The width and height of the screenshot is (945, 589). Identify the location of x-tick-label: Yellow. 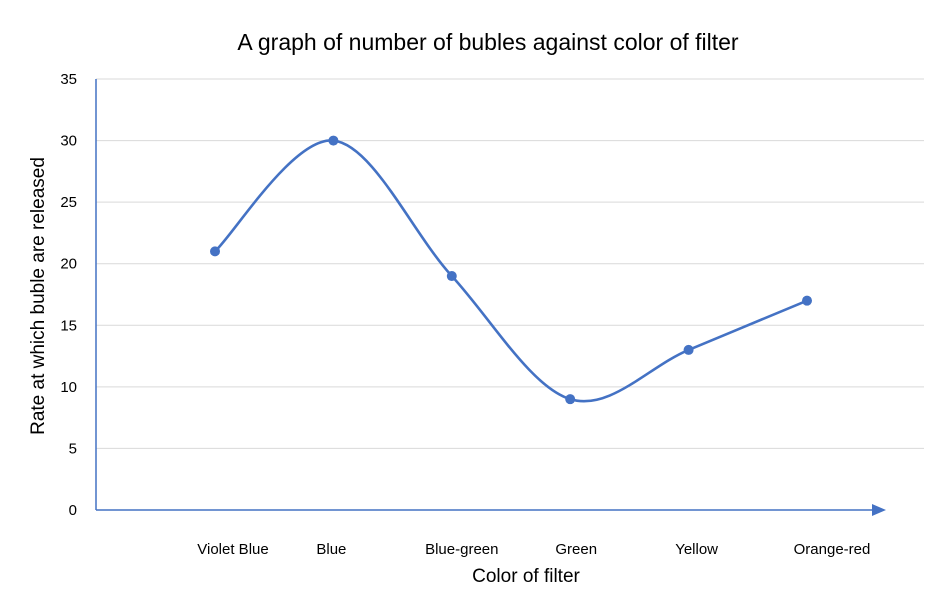
(696, 549).